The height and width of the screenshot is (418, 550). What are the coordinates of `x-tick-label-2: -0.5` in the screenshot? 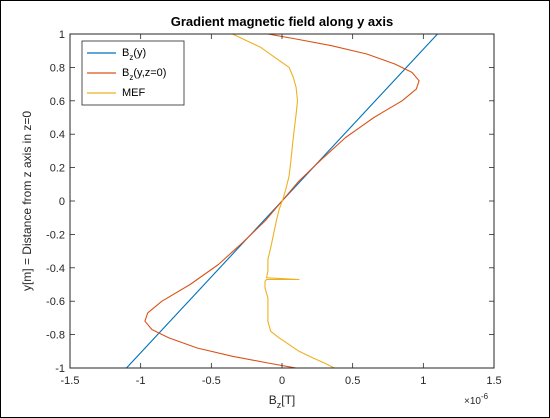 It's located at (211, 381).